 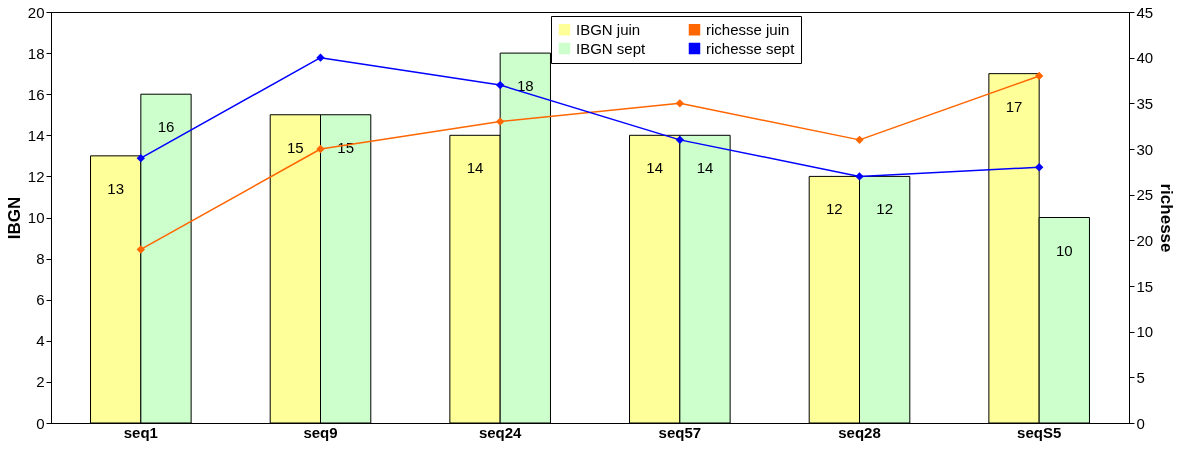 What do you see at coordinates (1014, 106) in the screenshot?
I see `data-label: 17` at bounding box center [1014, 106].